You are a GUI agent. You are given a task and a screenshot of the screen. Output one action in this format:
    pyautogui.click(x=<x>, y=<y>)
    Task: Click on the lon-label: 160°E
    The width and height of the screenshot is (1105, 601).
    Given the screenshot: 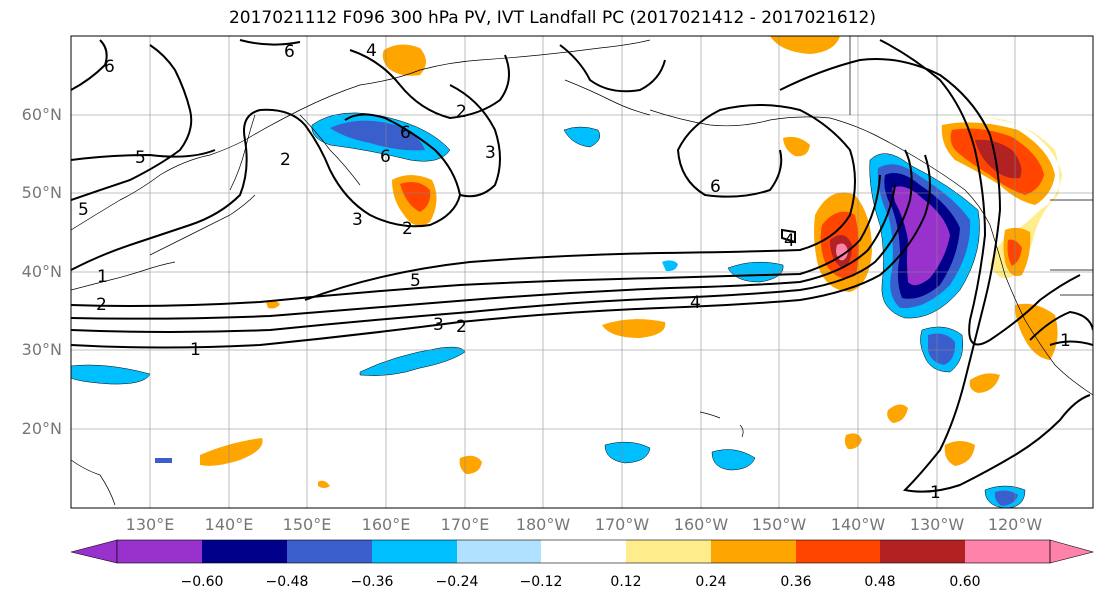 What is the action you would take?
    pyautogui.click(x=386, y=524)
    